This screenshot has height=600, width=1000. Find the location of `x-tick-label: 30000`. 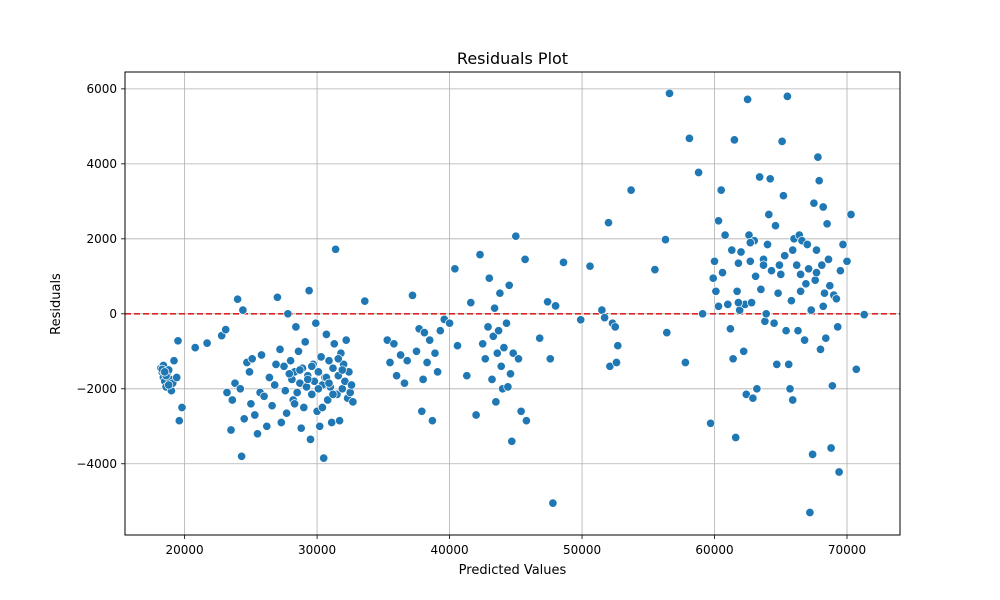

x-tick-label: 30000 is located at coordinates (317, 550).